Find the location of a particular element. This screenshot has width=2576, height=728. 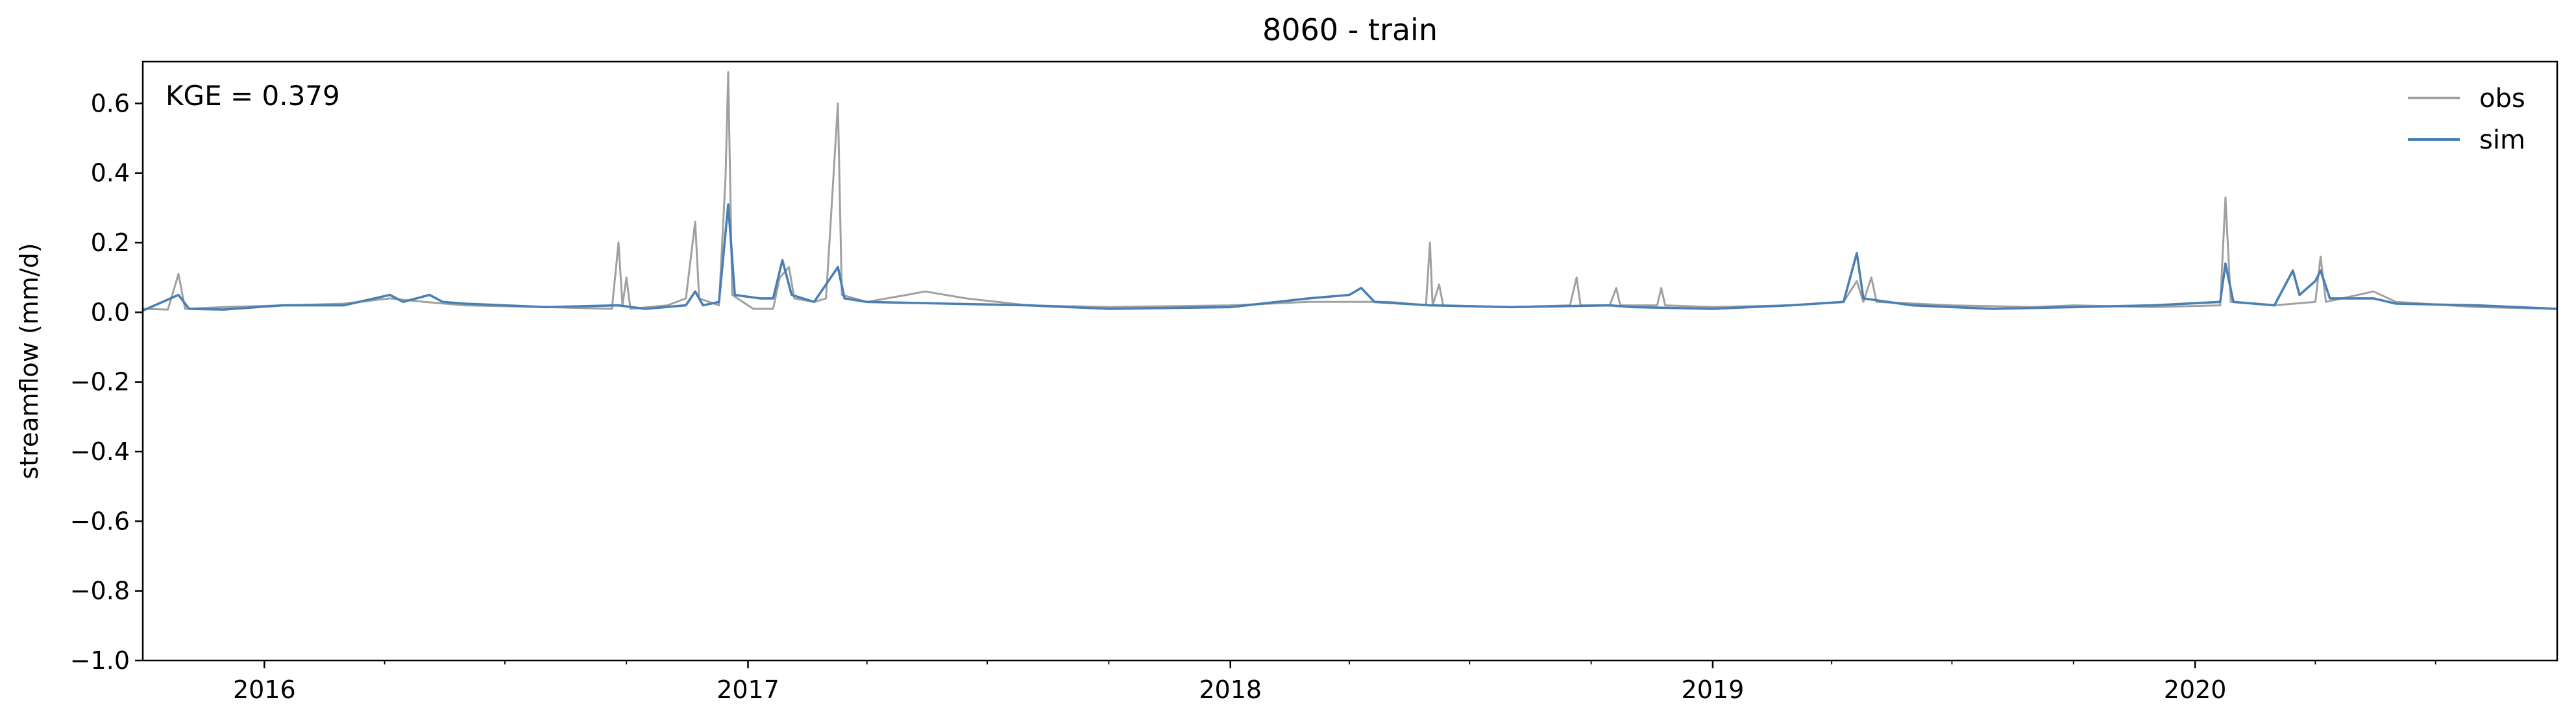

y-tick-label: 0.4 is located at coordinates (110, 174).